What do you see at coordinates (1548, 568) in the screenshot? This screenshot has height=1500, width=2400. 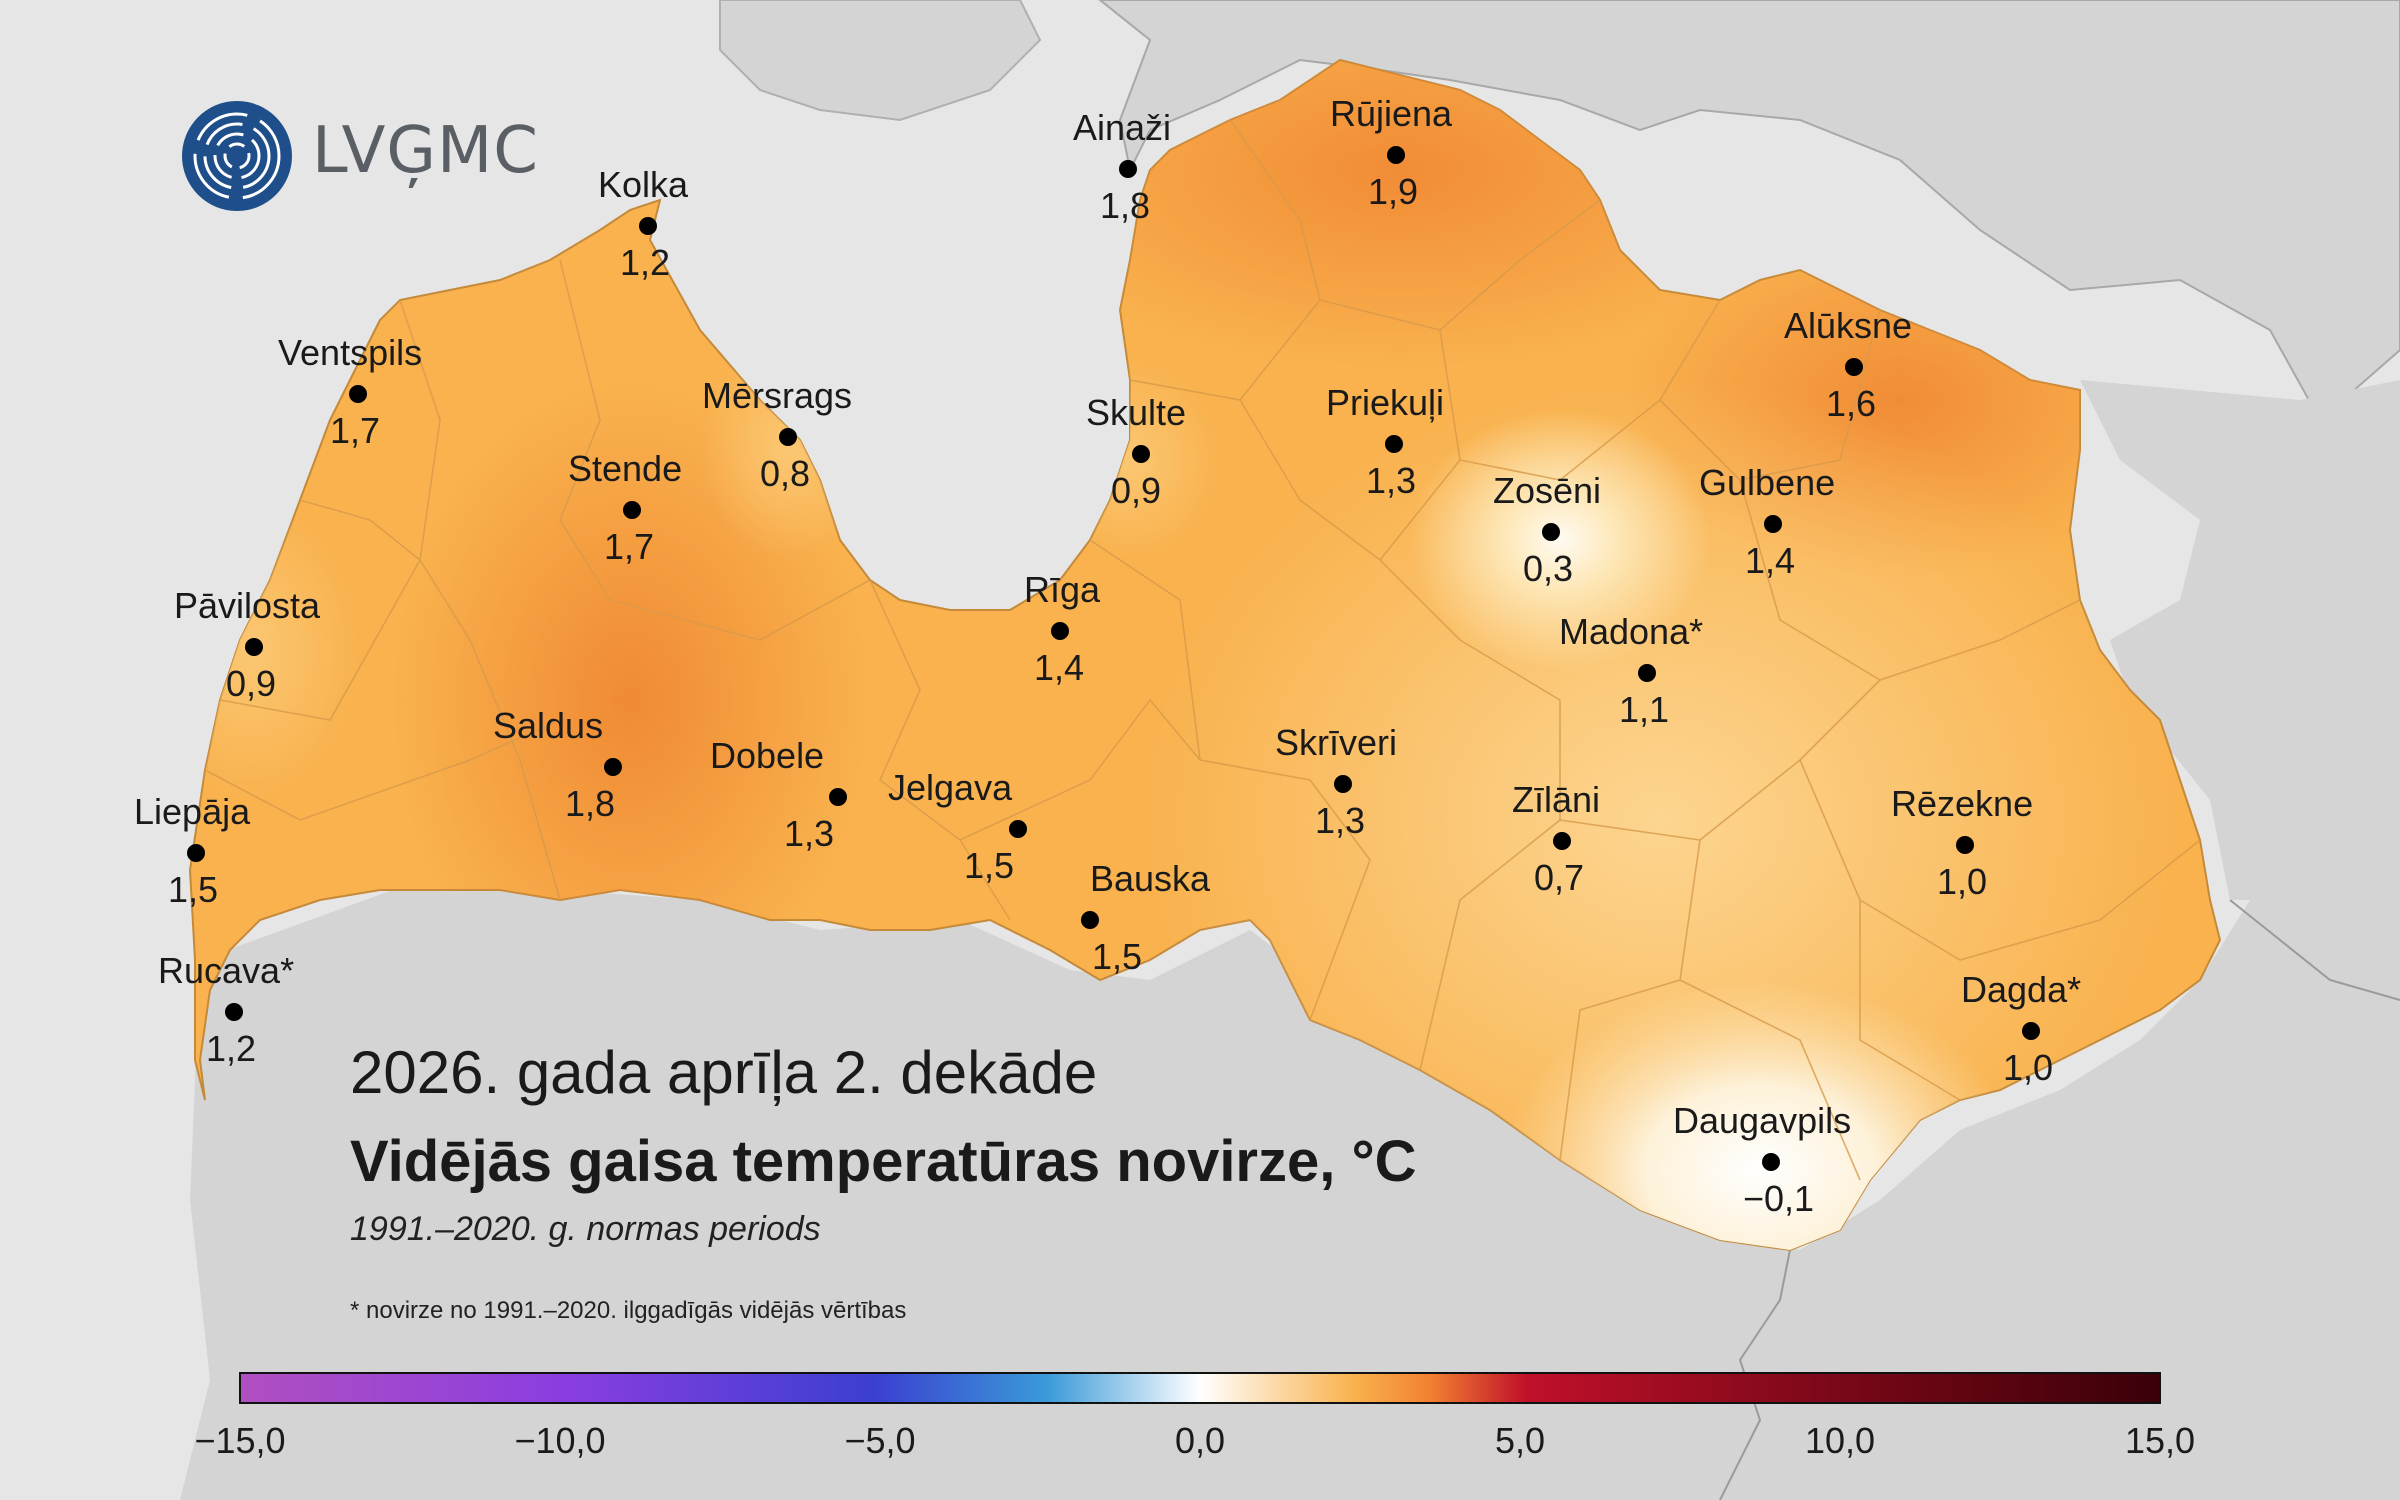 I see `station-value: 0,3` at bounding box center [1548, 568].